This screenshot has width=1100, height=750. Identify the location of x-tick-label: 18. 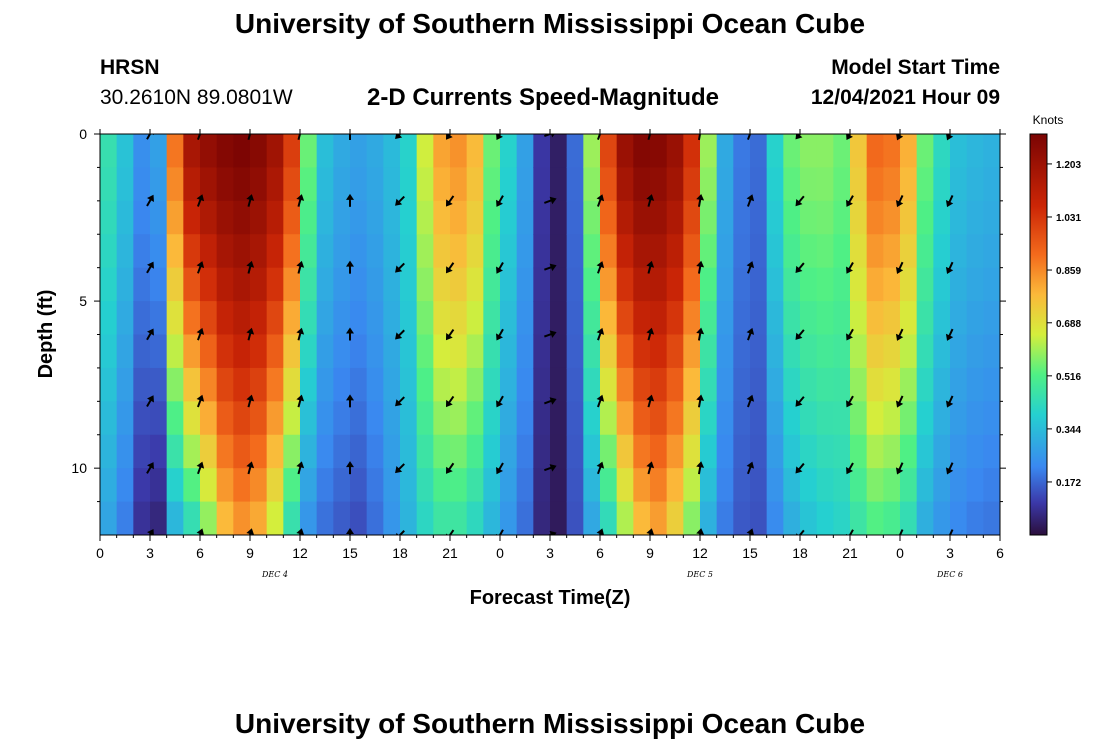
(800, 553).